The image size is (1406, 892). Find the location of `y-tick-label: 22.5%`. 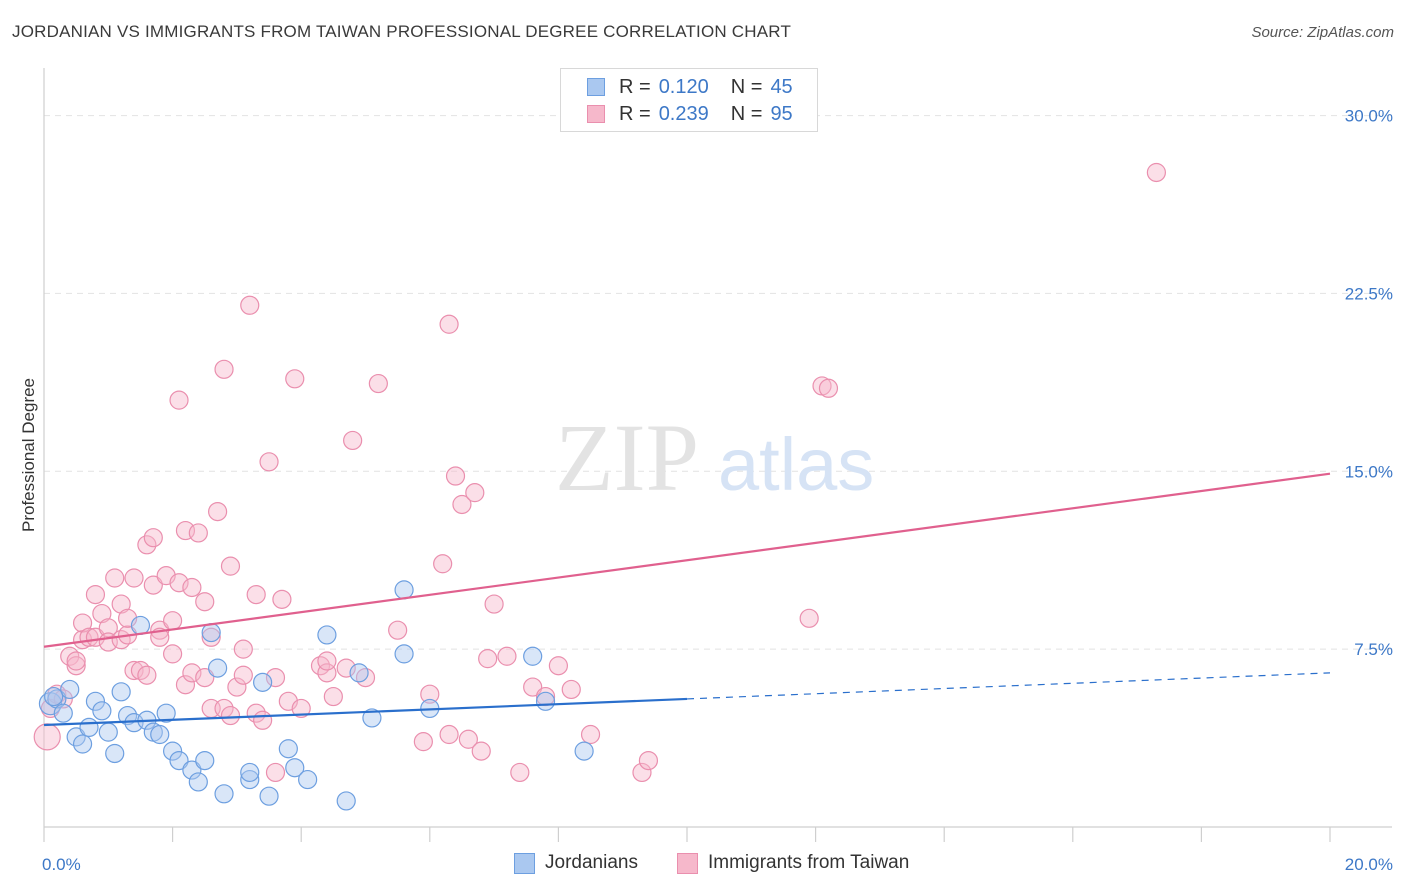

y-tick-label: 22.5% is located at coordinates (1369, 293).